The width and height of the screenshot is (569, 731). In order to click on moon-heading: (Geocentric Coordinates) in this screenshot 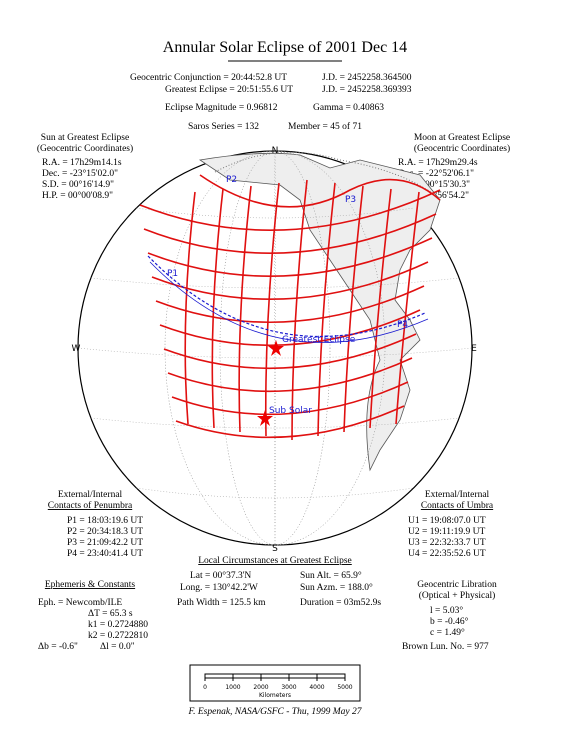, I will do `click(462, 148)`.